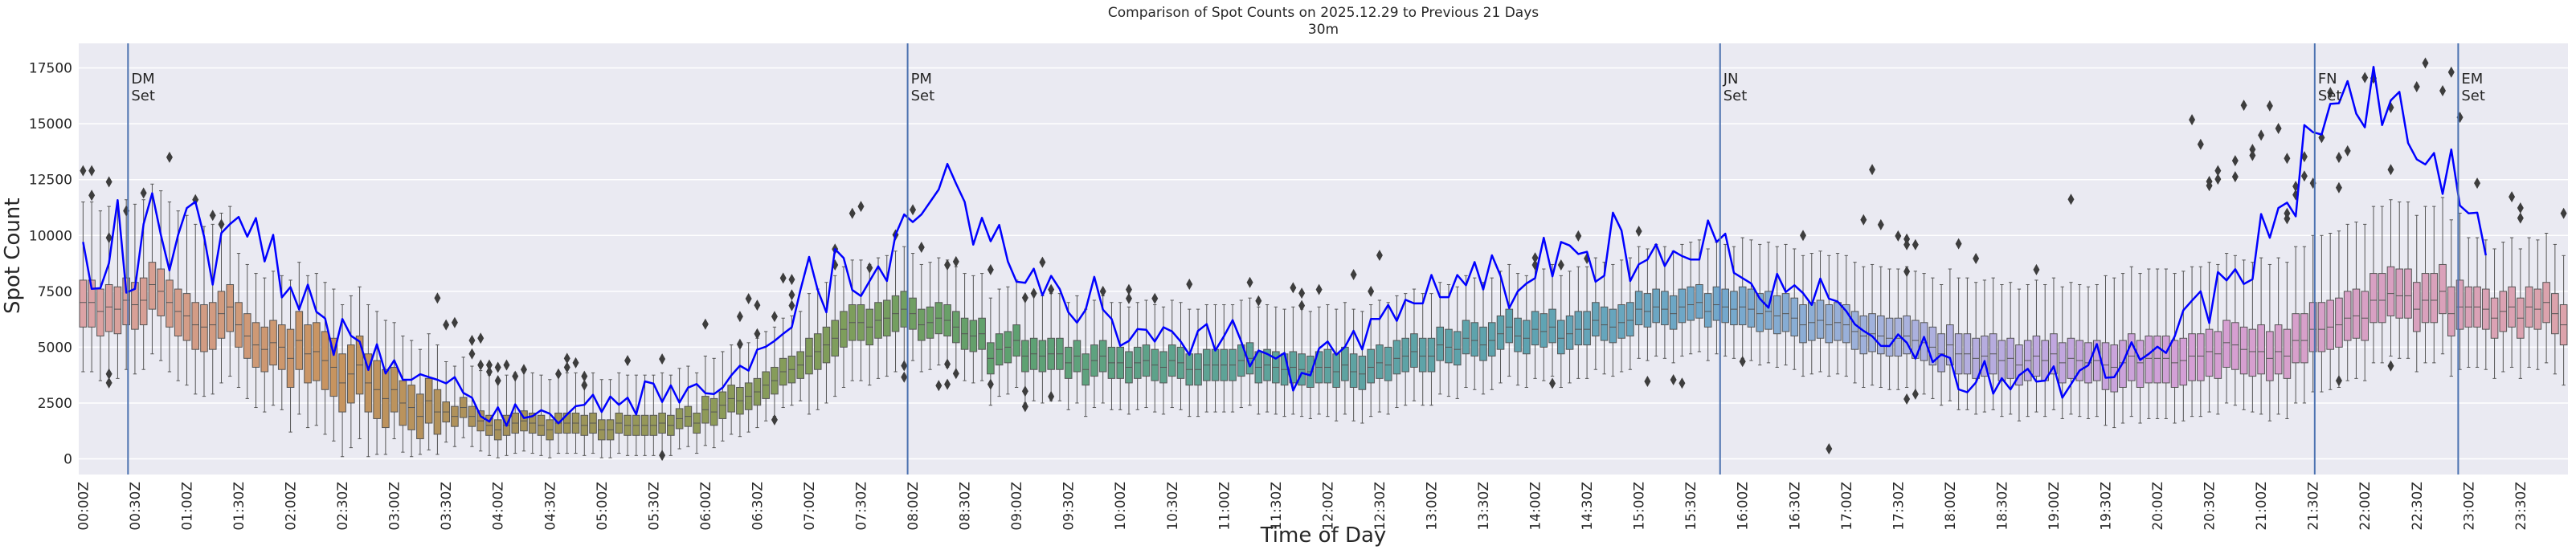 This screenshot has height=558, width=2576. What do you see at coordinates (1744, 506) in the screenshot?
I see `x-tick-label: 16:00Z` at bounding box center [1744, 506].